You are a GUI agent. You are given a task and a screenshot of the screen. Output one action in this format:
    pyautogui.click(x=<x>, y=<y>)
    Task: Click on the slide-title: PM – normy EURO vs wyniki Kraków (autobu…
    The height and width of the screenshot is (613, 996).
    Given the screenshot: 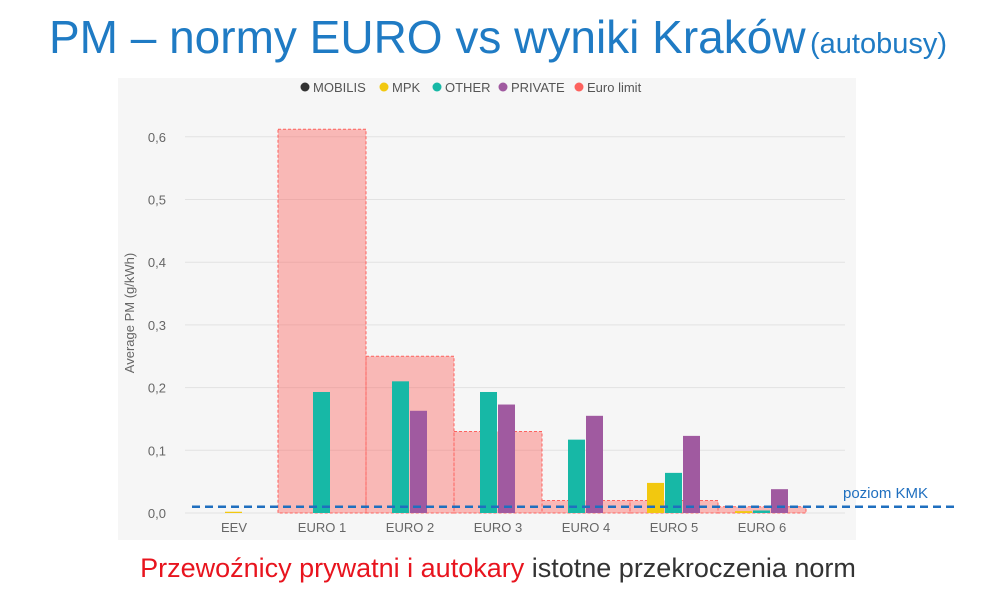 What is the action you would take?
    pyautogui.click(x=498, y=37)
    